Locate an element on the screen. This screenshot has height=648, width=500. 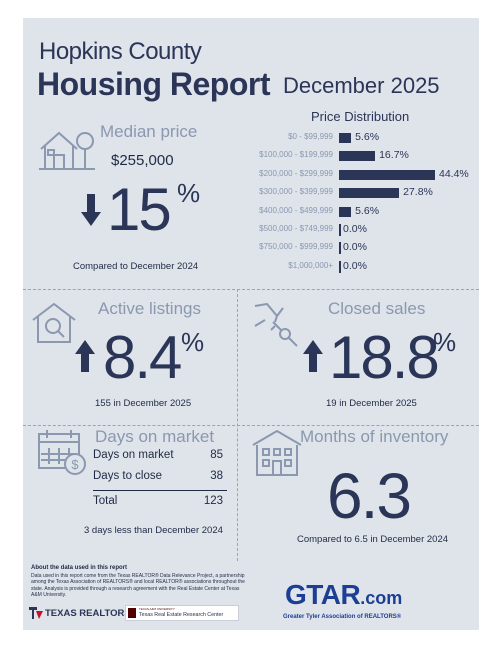
price-range-label: $0 - $99,999 is located at coordinates (310, 136).